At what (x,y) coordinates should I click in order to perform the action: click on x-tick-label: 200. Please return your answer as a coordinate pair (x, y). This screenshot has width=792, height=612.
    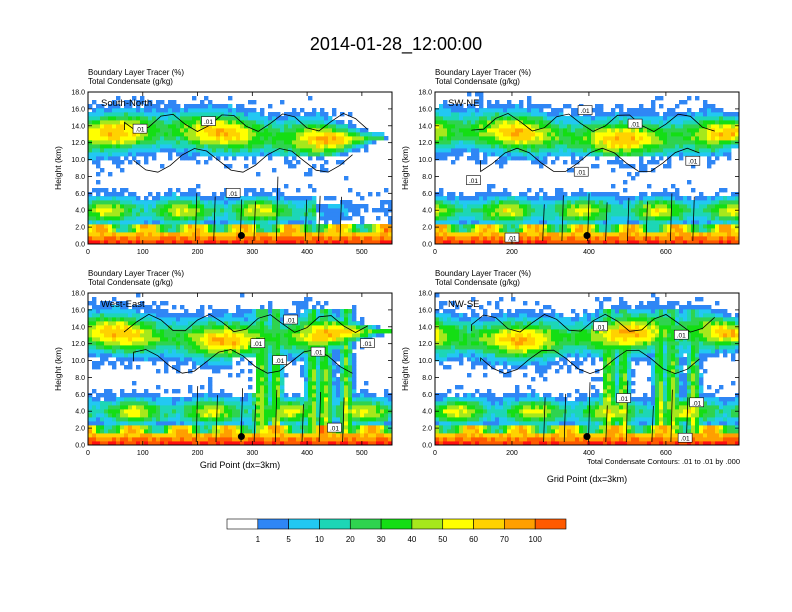
    Looking at the image, I should click on (198, 252).